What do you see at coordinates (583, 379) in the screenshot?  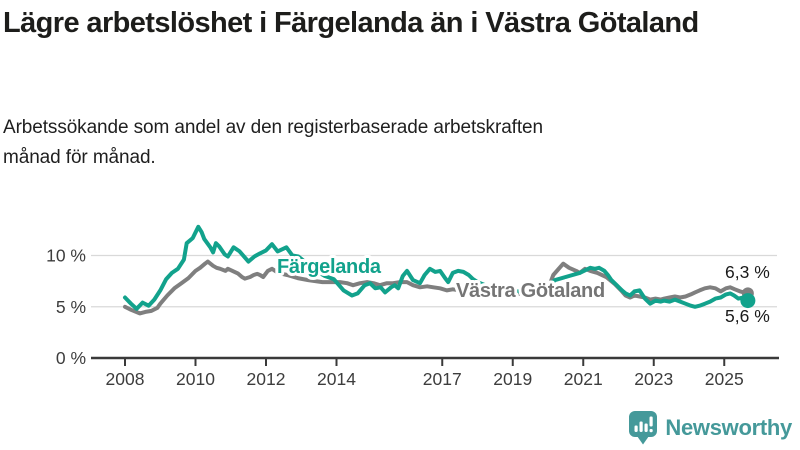 I see `x-tick-label: 2021` at bounding box center [583, 379].